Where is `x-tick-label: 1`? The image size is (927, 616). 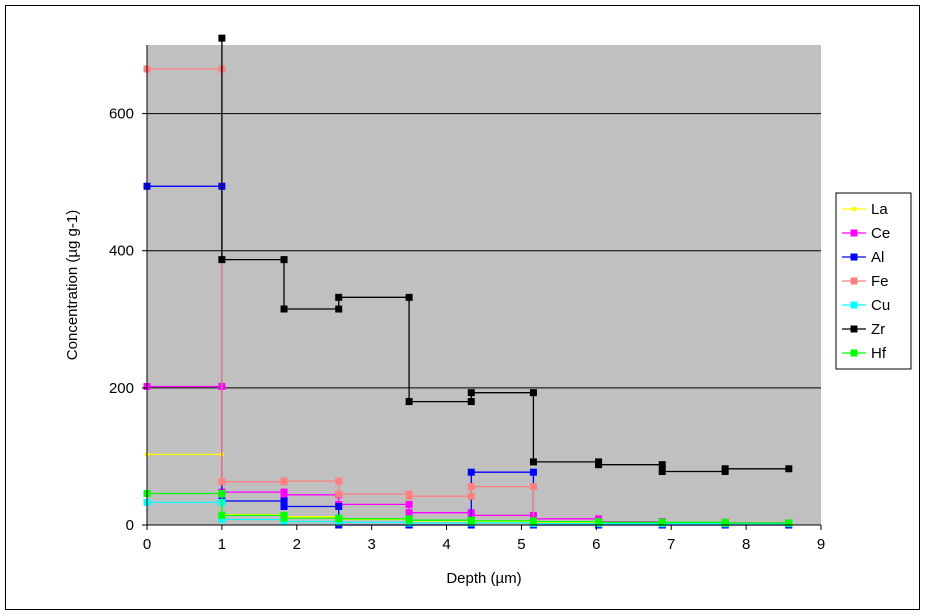
x-tick-label: 1 is located at coordinates (222, 544).